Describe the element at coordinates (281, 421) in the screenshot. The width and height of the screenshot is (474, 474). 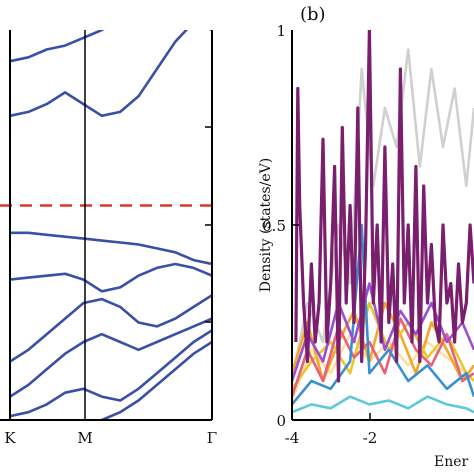
I see `y-tick-label-0: 0` at that location.